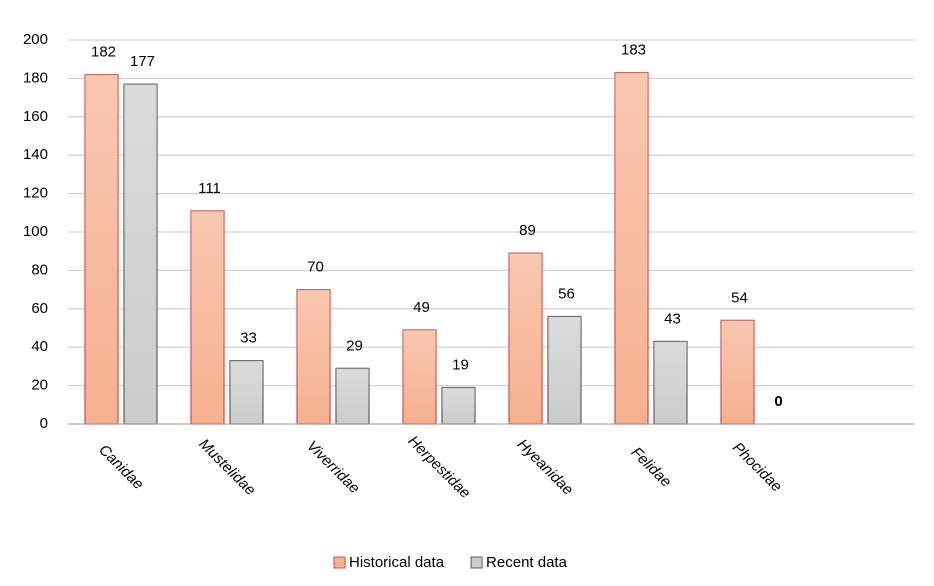 The width and height of the screenshot is (934, 586). What do you see at coordinates (672, 318) in the screenshot?
I see `value-label: 43` at bounding box center [672, 318].